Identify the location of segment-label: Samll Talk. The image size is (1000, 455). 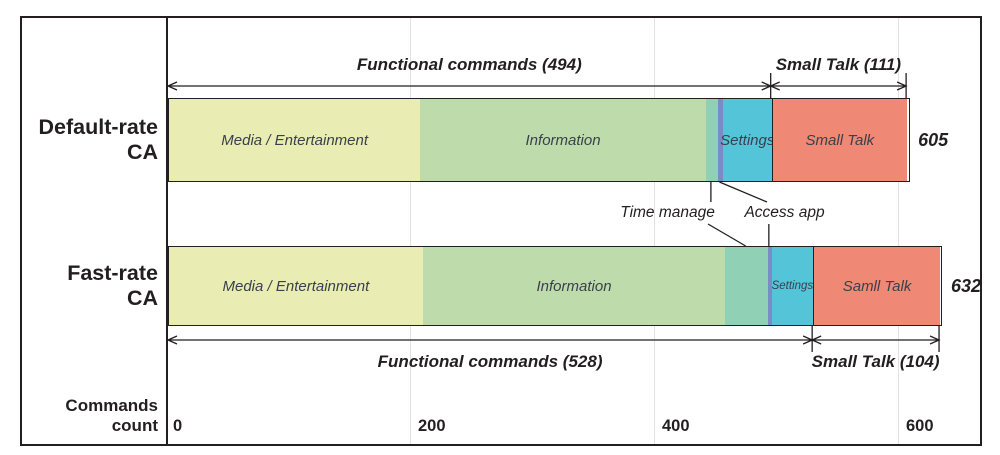
(877, 286).